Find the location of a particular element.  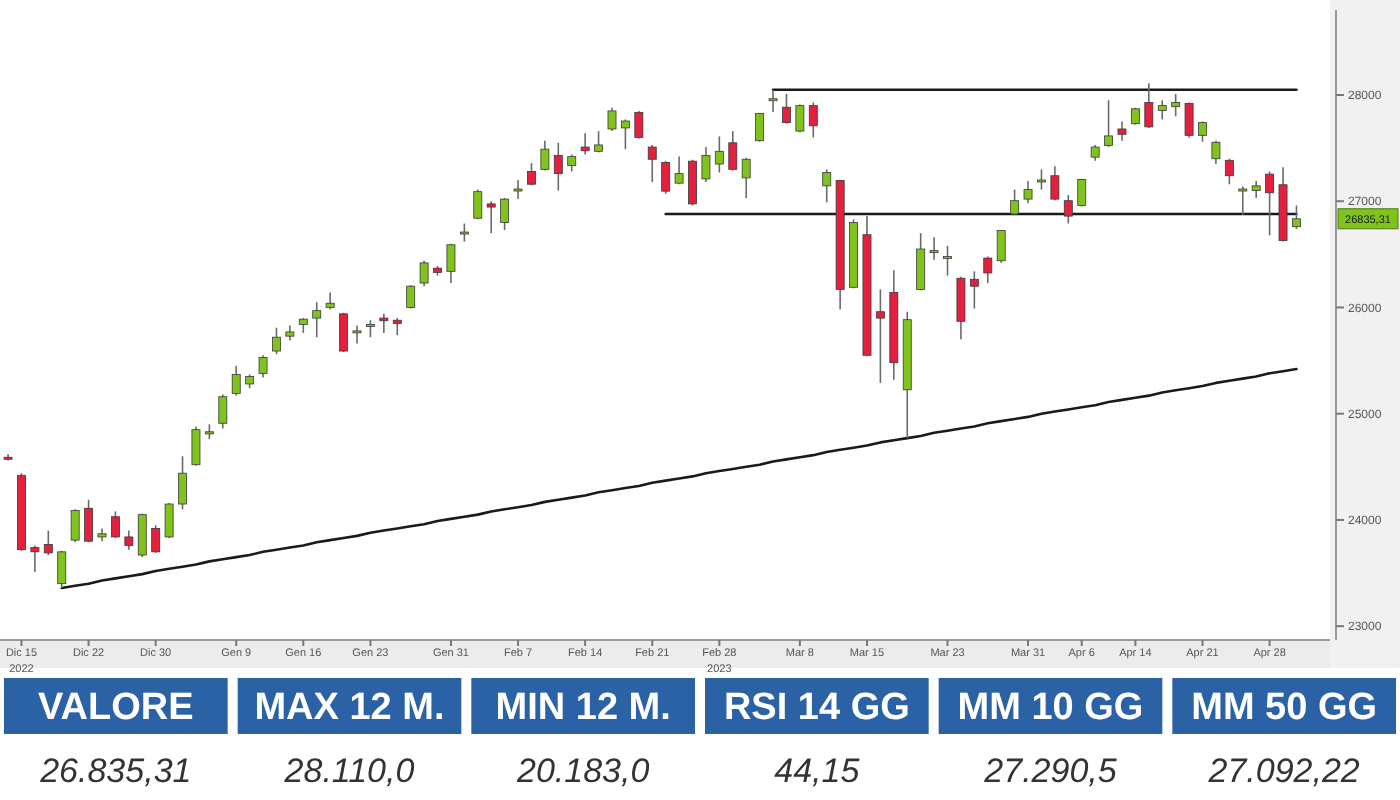

text: 27.290,5 is located at coordinates (1050, 770).